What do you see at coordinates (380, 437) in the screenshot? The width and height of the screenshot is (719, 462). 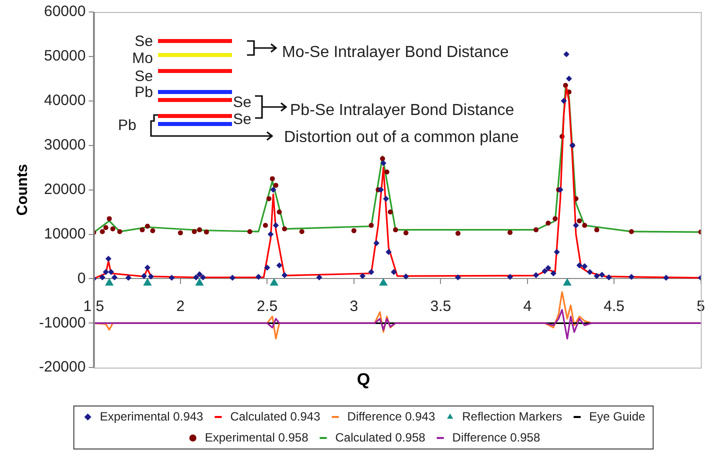 I see `legend-label: Calculated 0.958` at bounding box center [380, 437].